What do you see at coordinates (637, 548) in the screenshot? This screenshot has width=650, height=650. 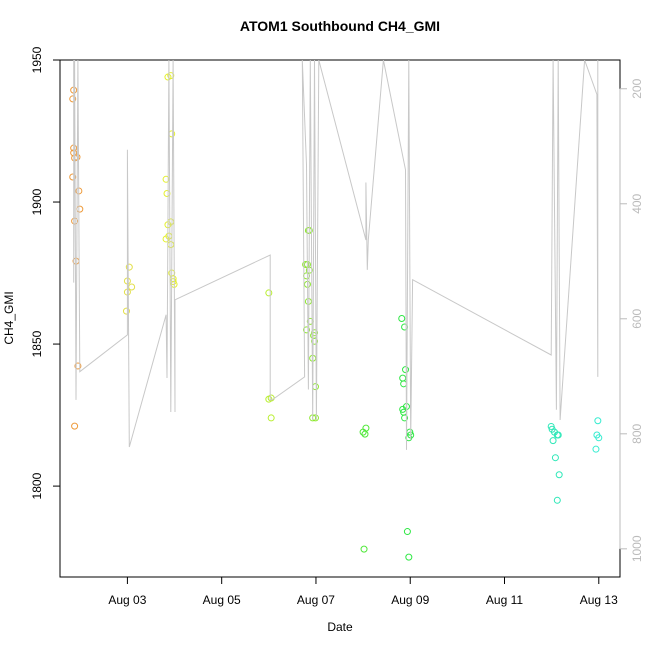 I see `y2-tick-label: 1000` at bounding box center [637, 548].